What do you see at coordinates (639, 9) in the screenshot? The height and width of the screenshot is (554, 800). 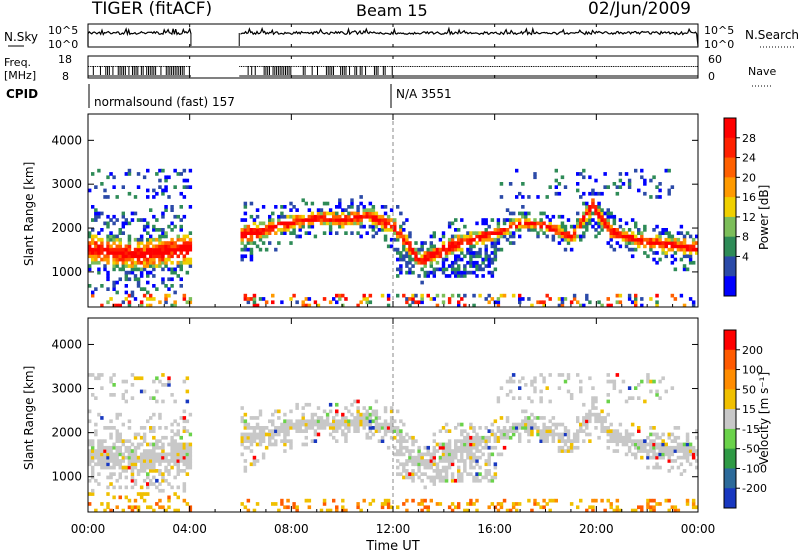 I see `date-label: 02/Jun/2009` at bounding box center [639, 9].